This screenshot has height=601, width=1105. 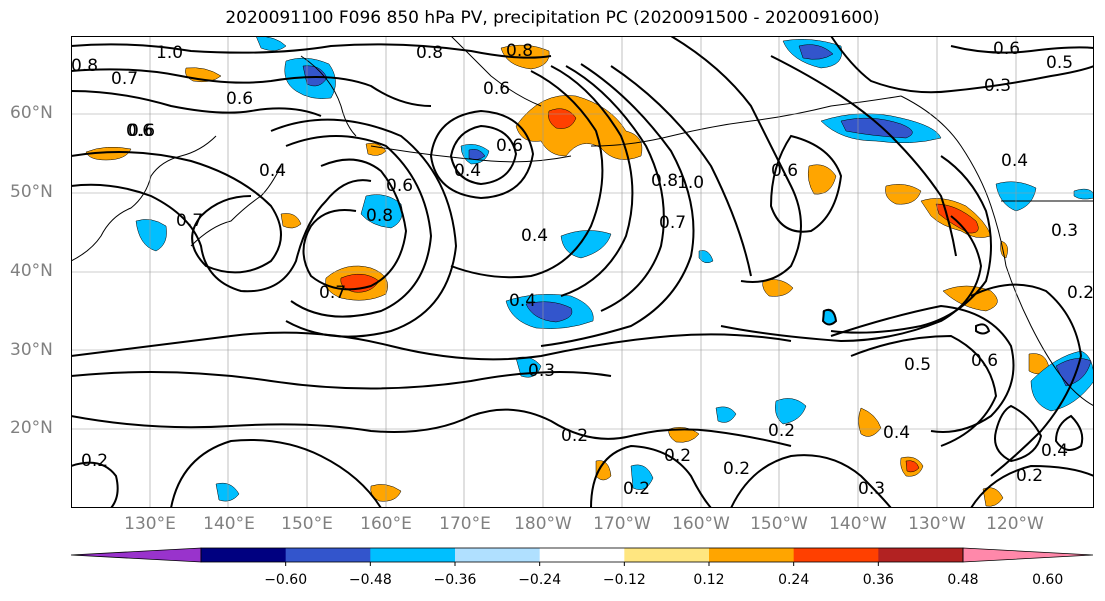 I want to click on coastline-na-west, so click(x=997, y=251).